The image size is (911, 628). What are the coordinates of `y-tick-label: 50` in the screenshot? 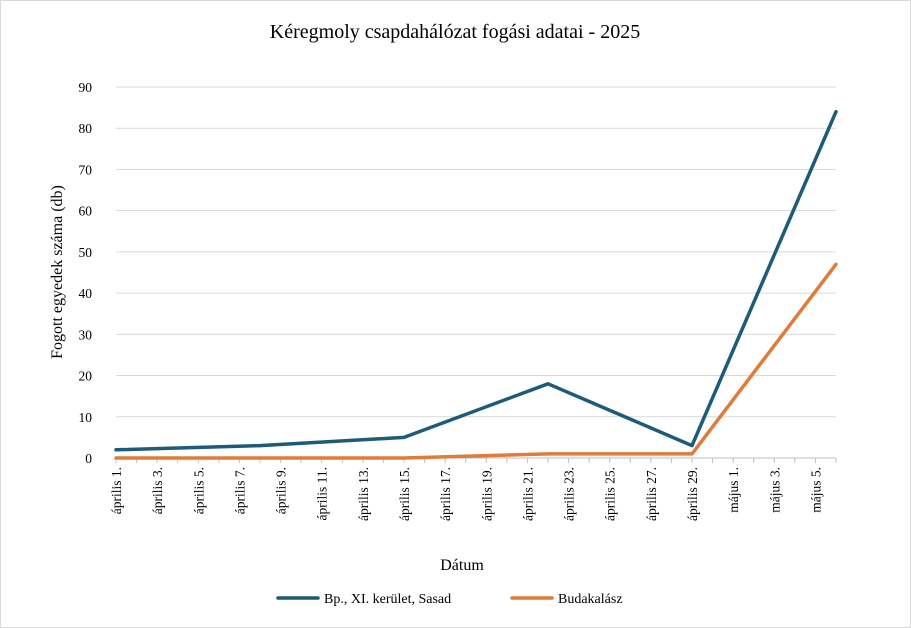 It's located at (86, 252).